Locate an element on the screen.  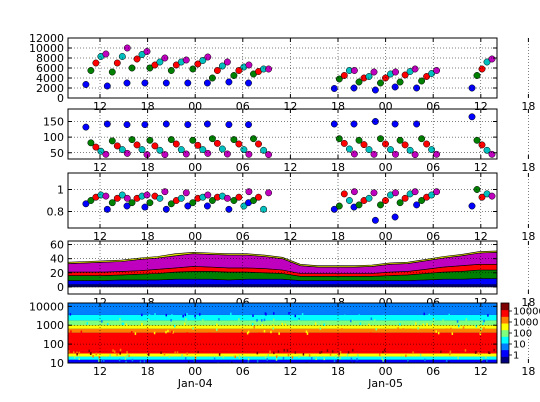
y-tick-label: 2000 is located at coordinates (50, 88).